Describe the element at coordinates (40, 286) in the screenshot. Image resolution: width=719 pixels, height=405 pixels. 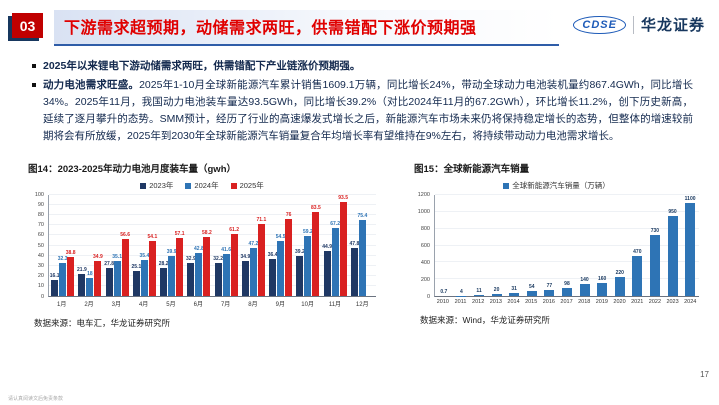
I see `y-tick-label: 10` at that location.